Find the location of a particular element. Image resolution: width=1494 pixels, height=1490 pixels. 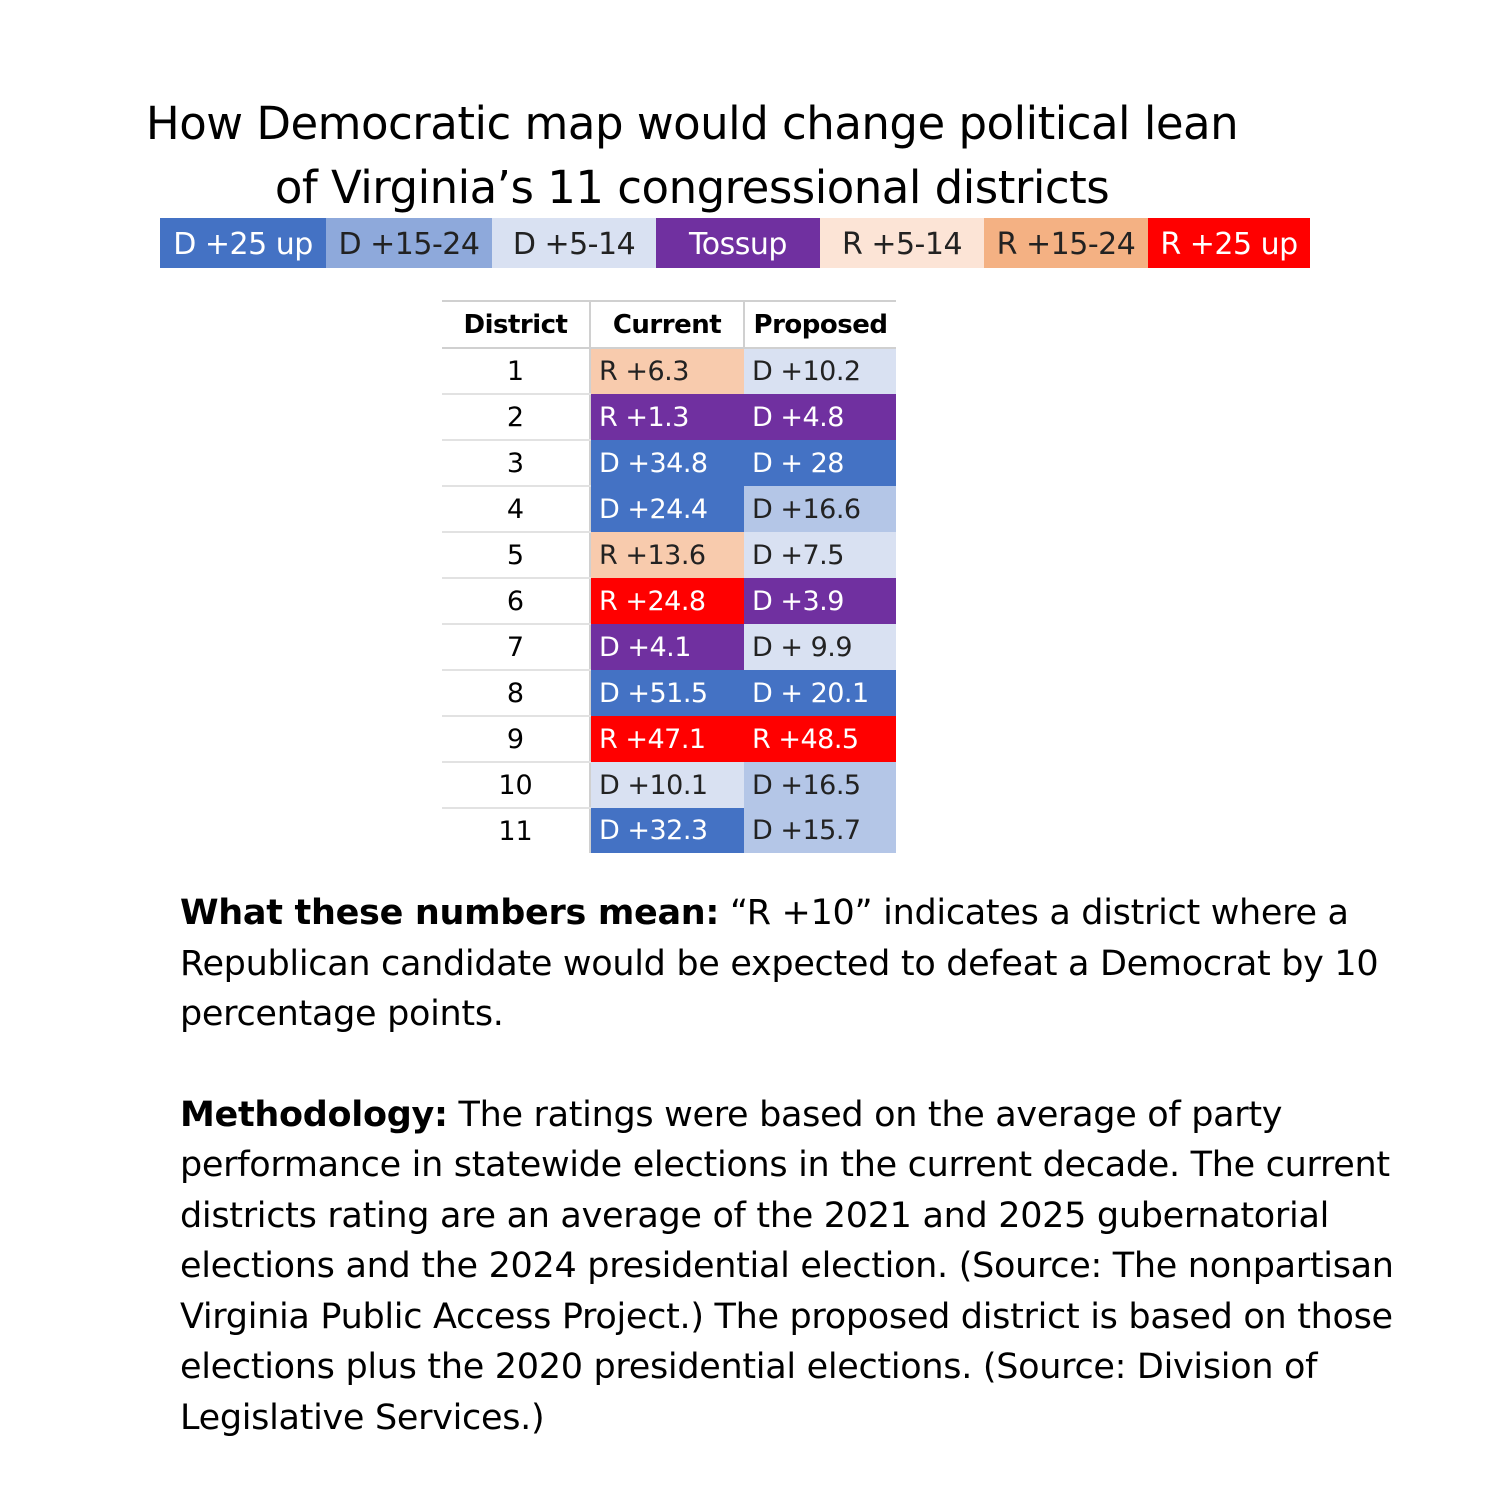

district-number-cell: 2 is located at coordinates (516, 417).